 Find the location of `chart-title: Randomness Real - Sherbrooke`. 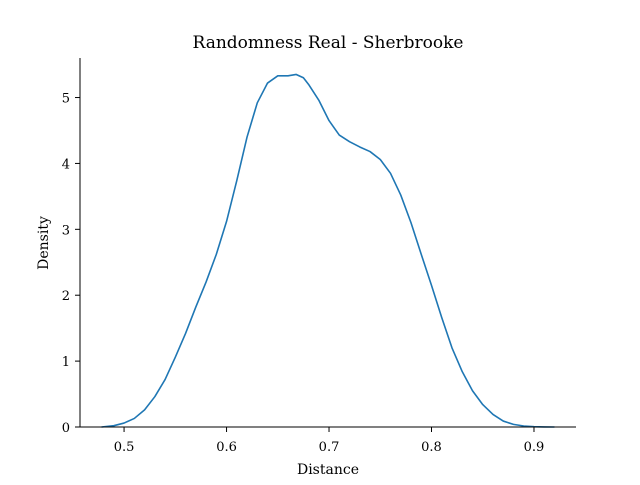

chart-title: Randomness Real - Sherbrooke is located at coordinates (328, 43).